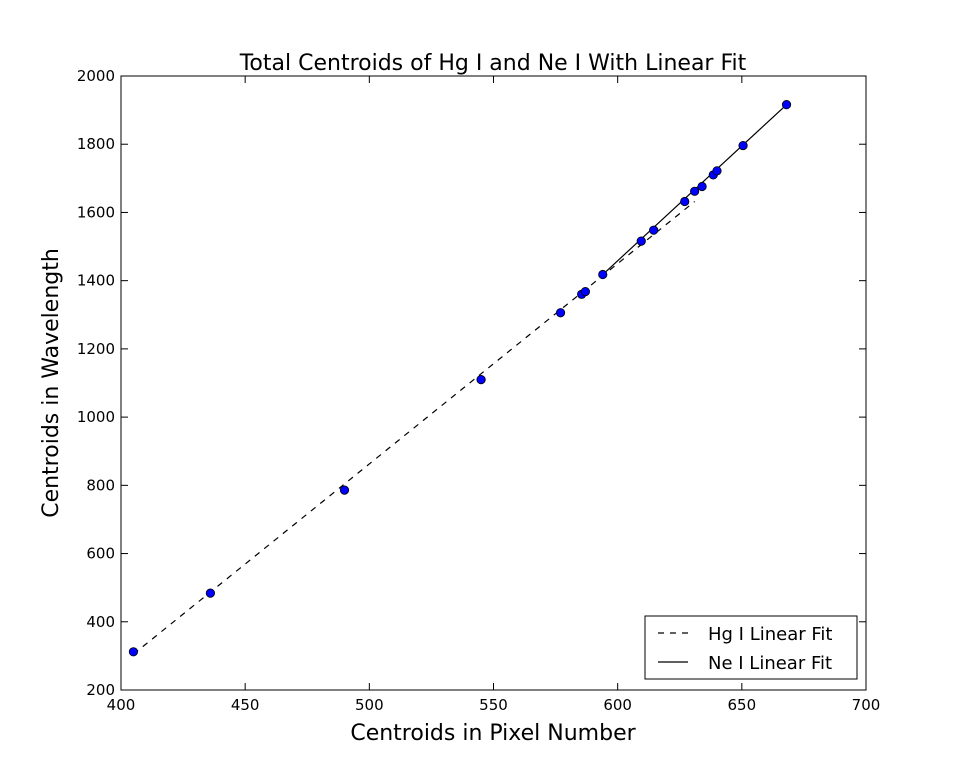 The height and width of the screenshot is (767, 963). Describe the element at coordinates (100, 485) in the screenshot. I see `y-tick-label: 800` at that location.